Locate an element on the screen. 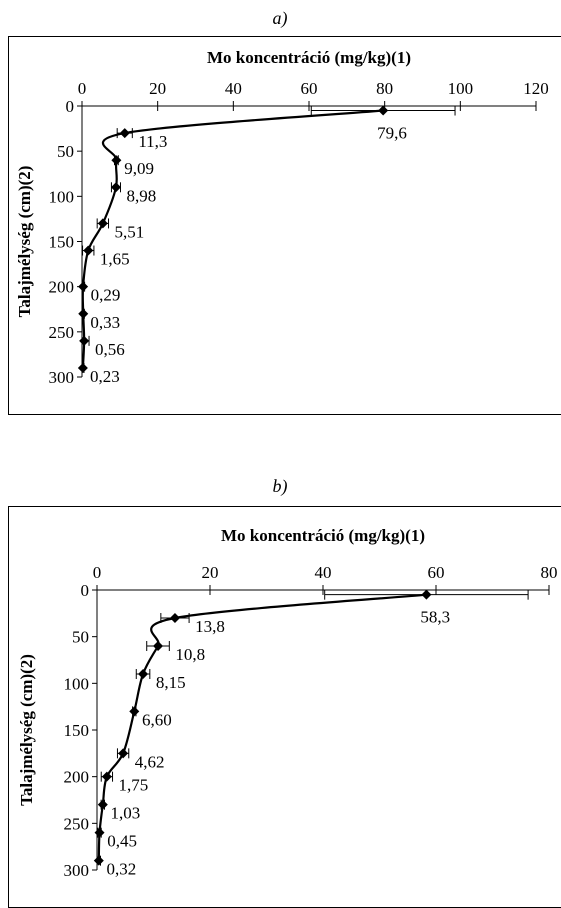  data-label: 0,29 is located at coordinates (106, 295).